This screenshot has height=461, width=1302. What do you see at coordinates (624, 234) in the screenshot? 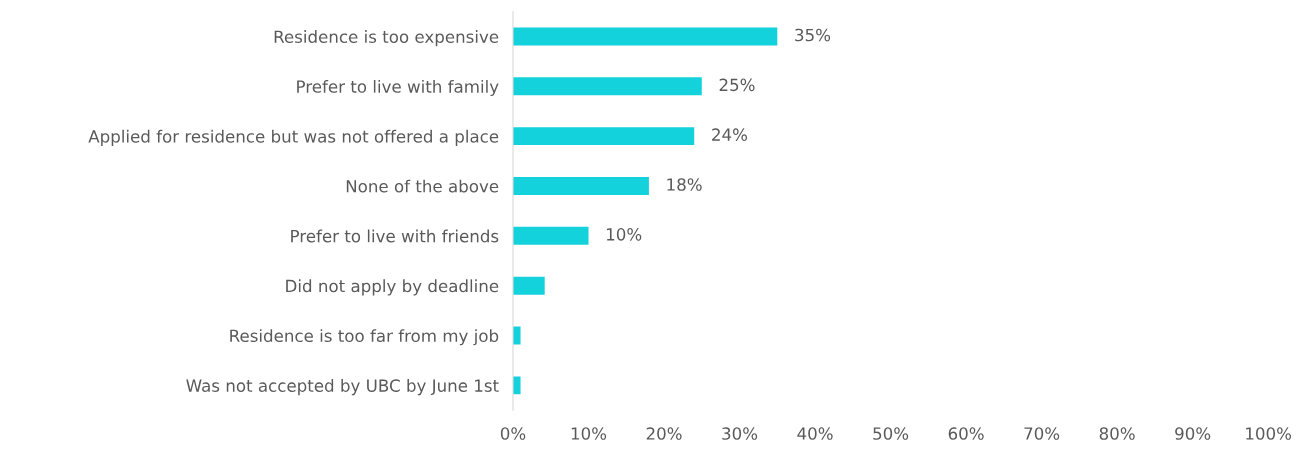
I see `data-label: 10%` at bounding box center [624, 234].